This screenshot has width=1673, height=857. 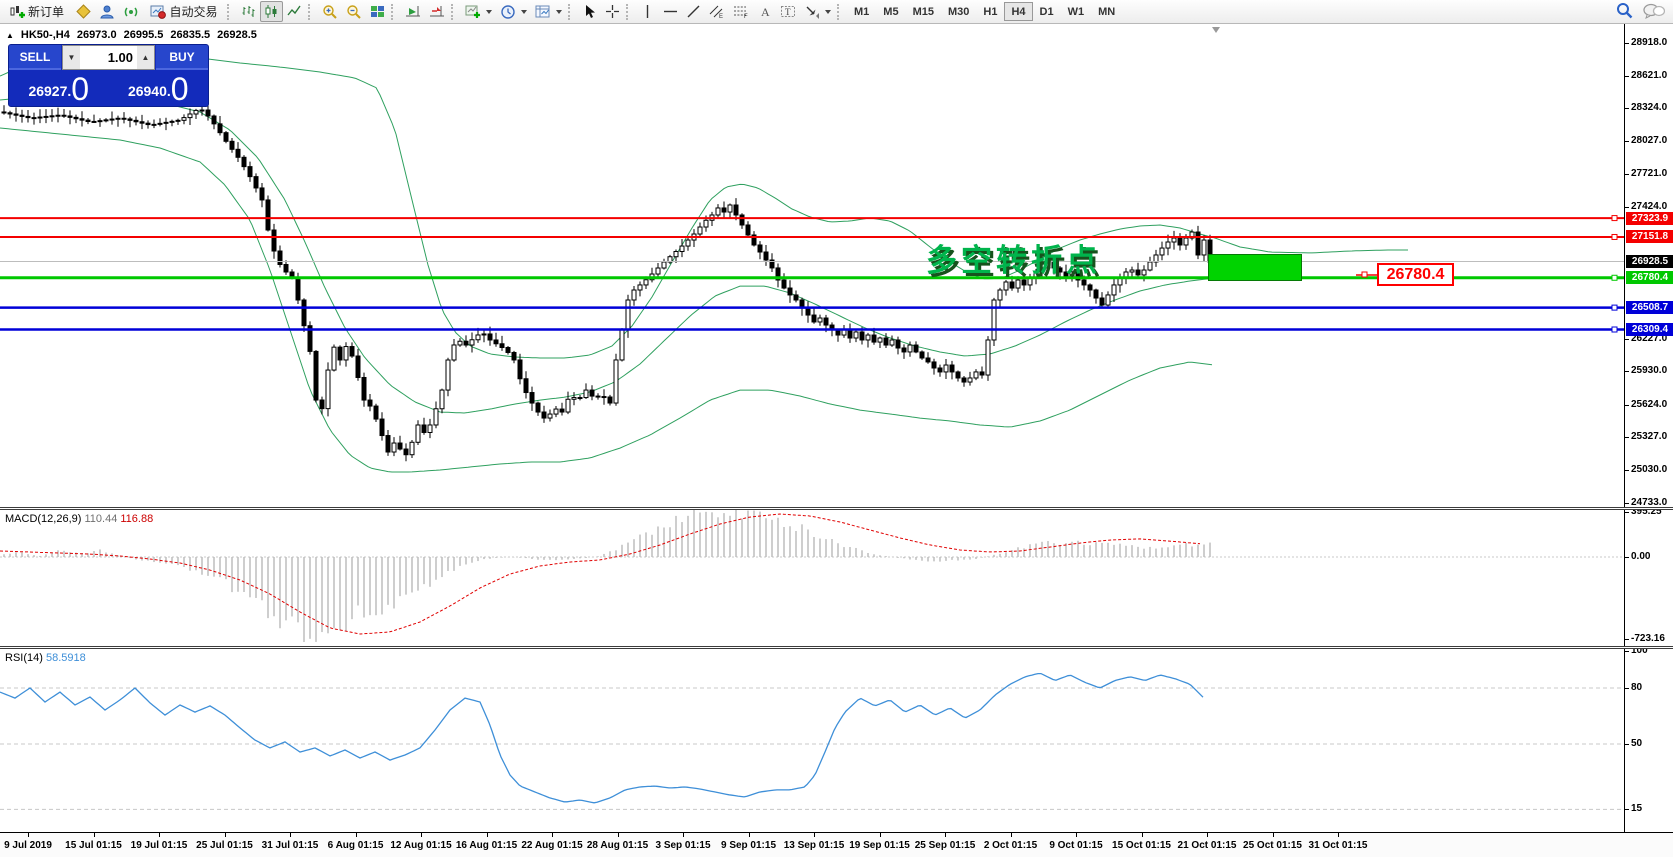 I want to click on zoom-out-button, so click(x=354, y=11).